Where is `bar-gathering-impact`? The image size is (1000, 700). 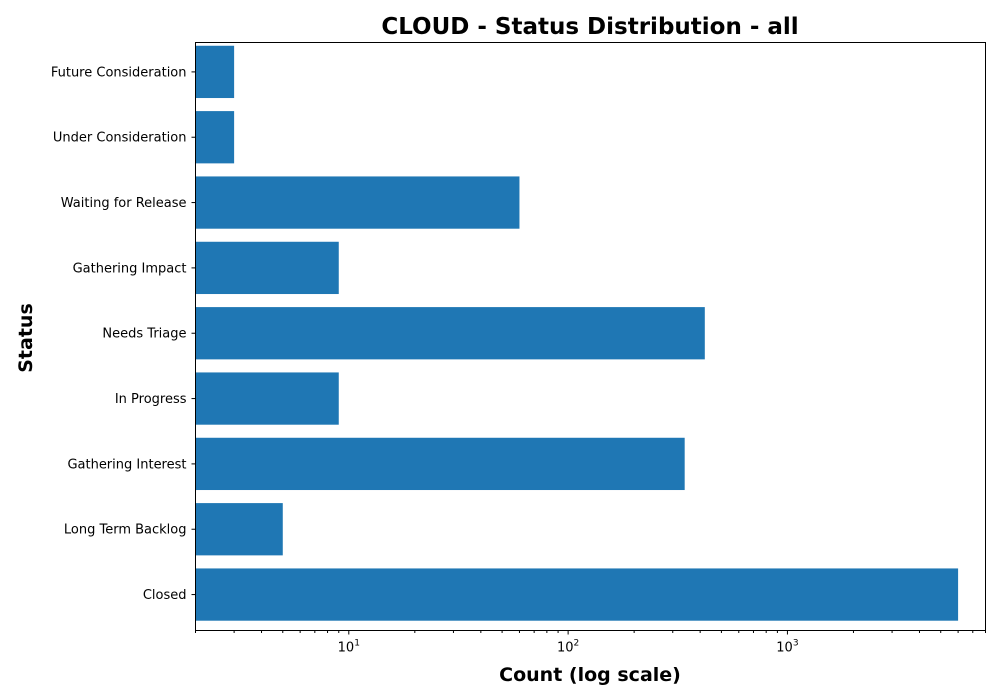 bar-gathering-impact is located at coordinates (267, 268).